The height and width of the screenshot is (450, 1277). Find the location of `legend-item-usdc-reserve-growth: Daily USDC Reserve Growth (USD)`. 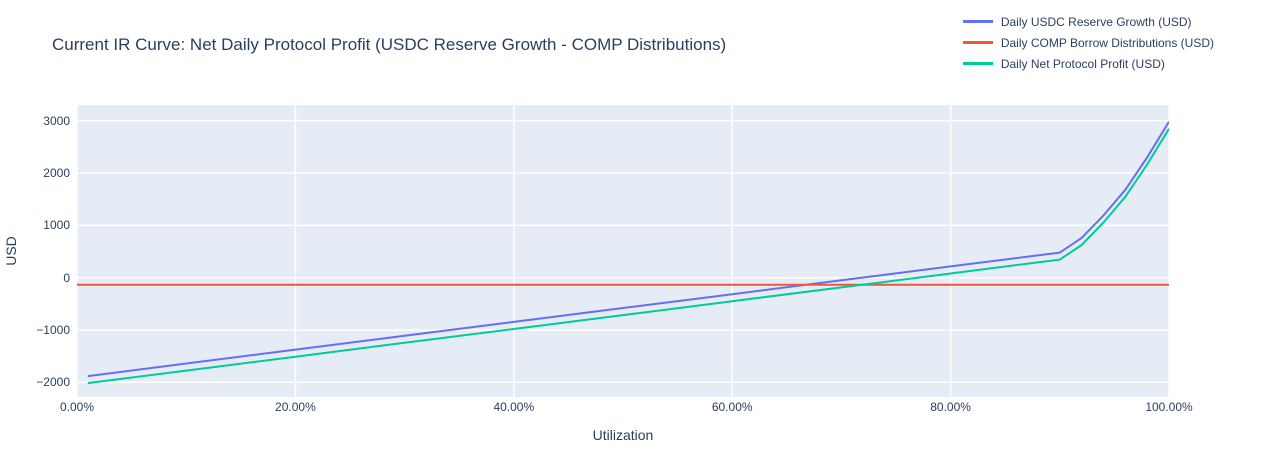

legend-item-usdc-reserve-growth: Daily USDC Reserve Growth (USD) is located at coordinates (1088, 21).